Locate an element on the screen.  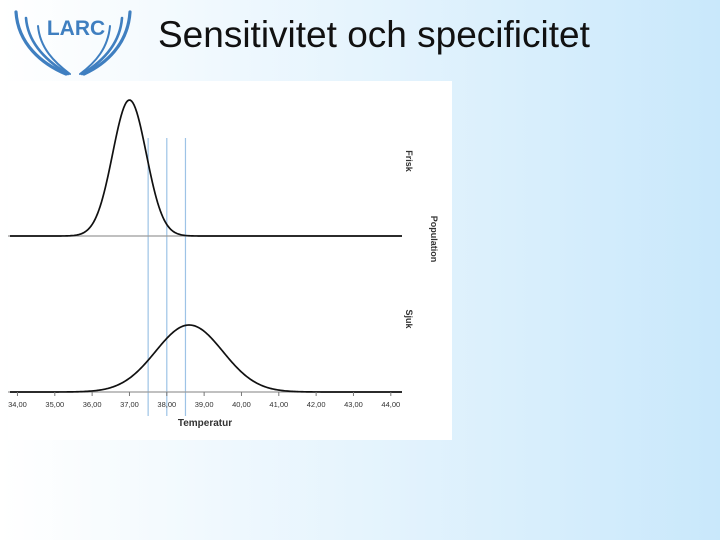
x-tick-label: 38,00 is located at coordinates (166, 404).